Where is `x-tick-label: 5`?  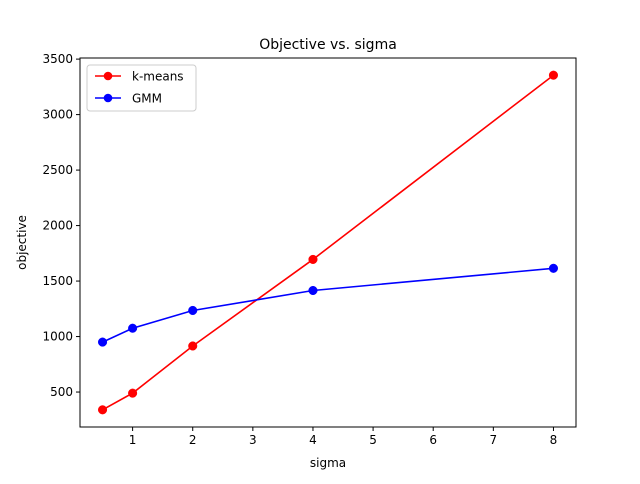
x-tick-label: 5 is located at coordinates (373, 440).